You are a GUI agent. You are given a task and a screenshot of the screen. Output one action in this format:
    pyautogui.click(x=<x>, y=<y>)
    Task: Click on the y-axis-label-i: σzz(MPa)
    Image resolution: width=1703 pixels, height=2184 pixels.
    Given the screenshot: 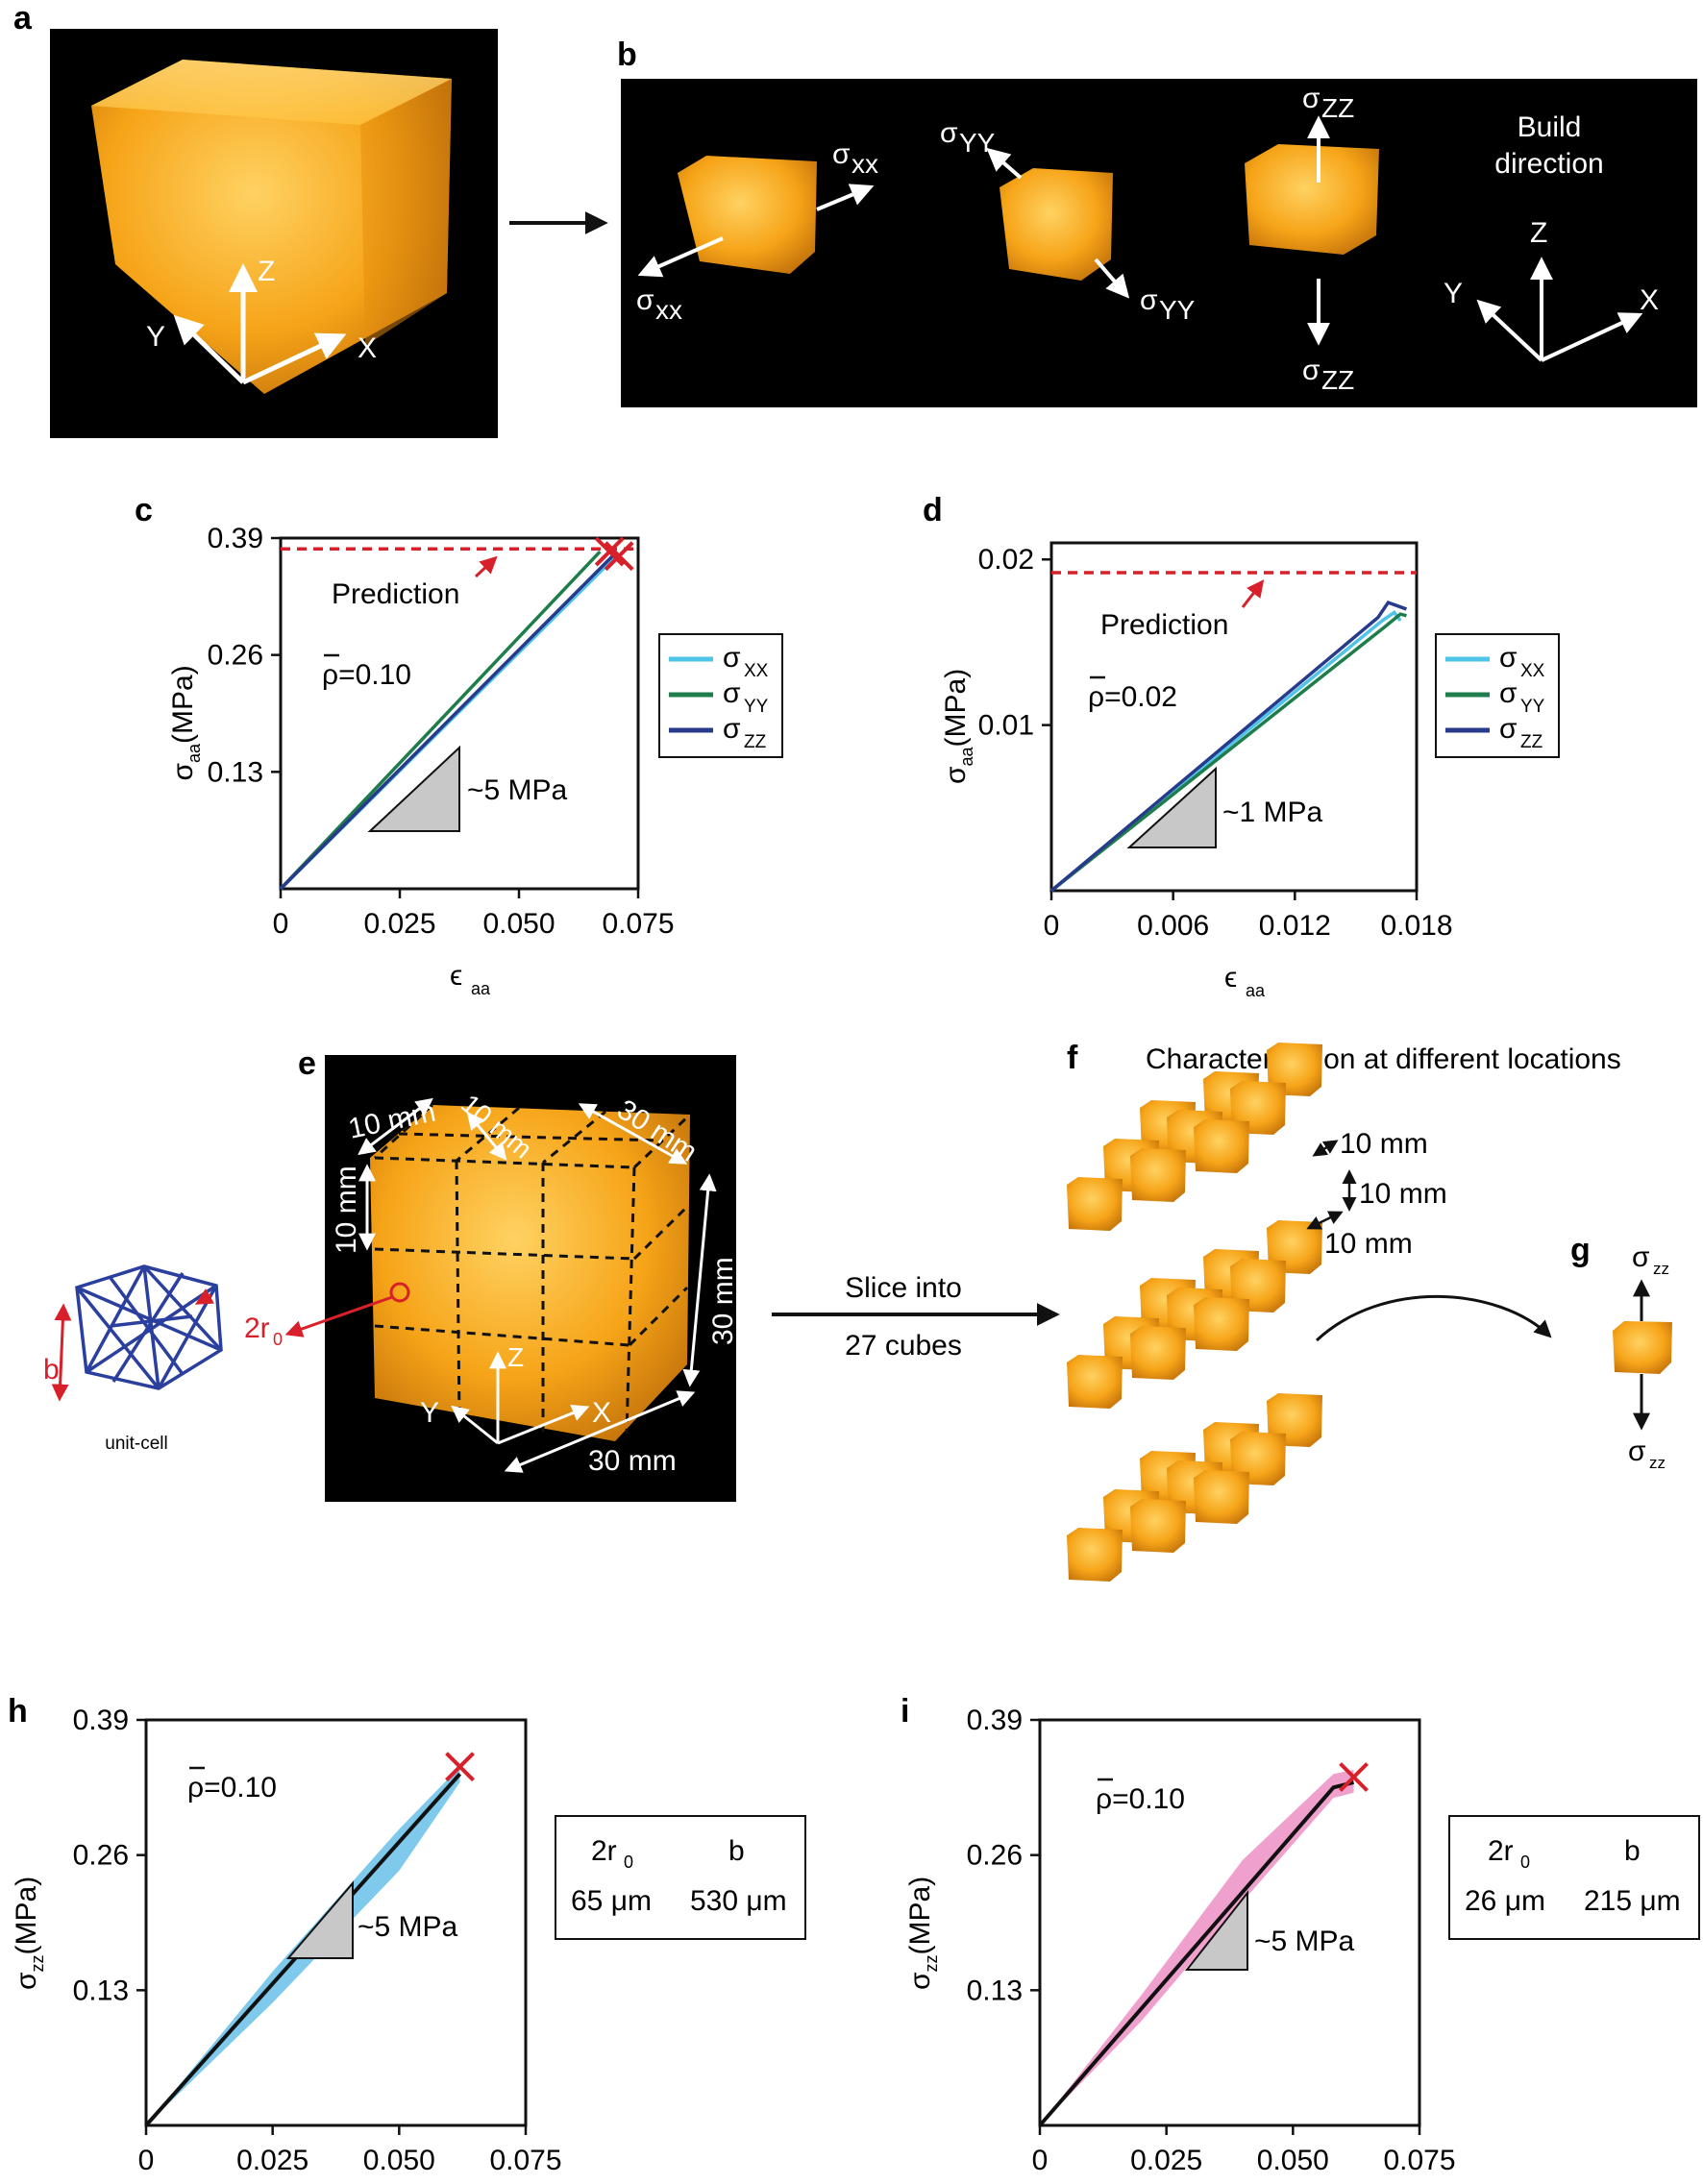 What is the action you would take?
    pyautogui.click(x=922, y=1933)
    